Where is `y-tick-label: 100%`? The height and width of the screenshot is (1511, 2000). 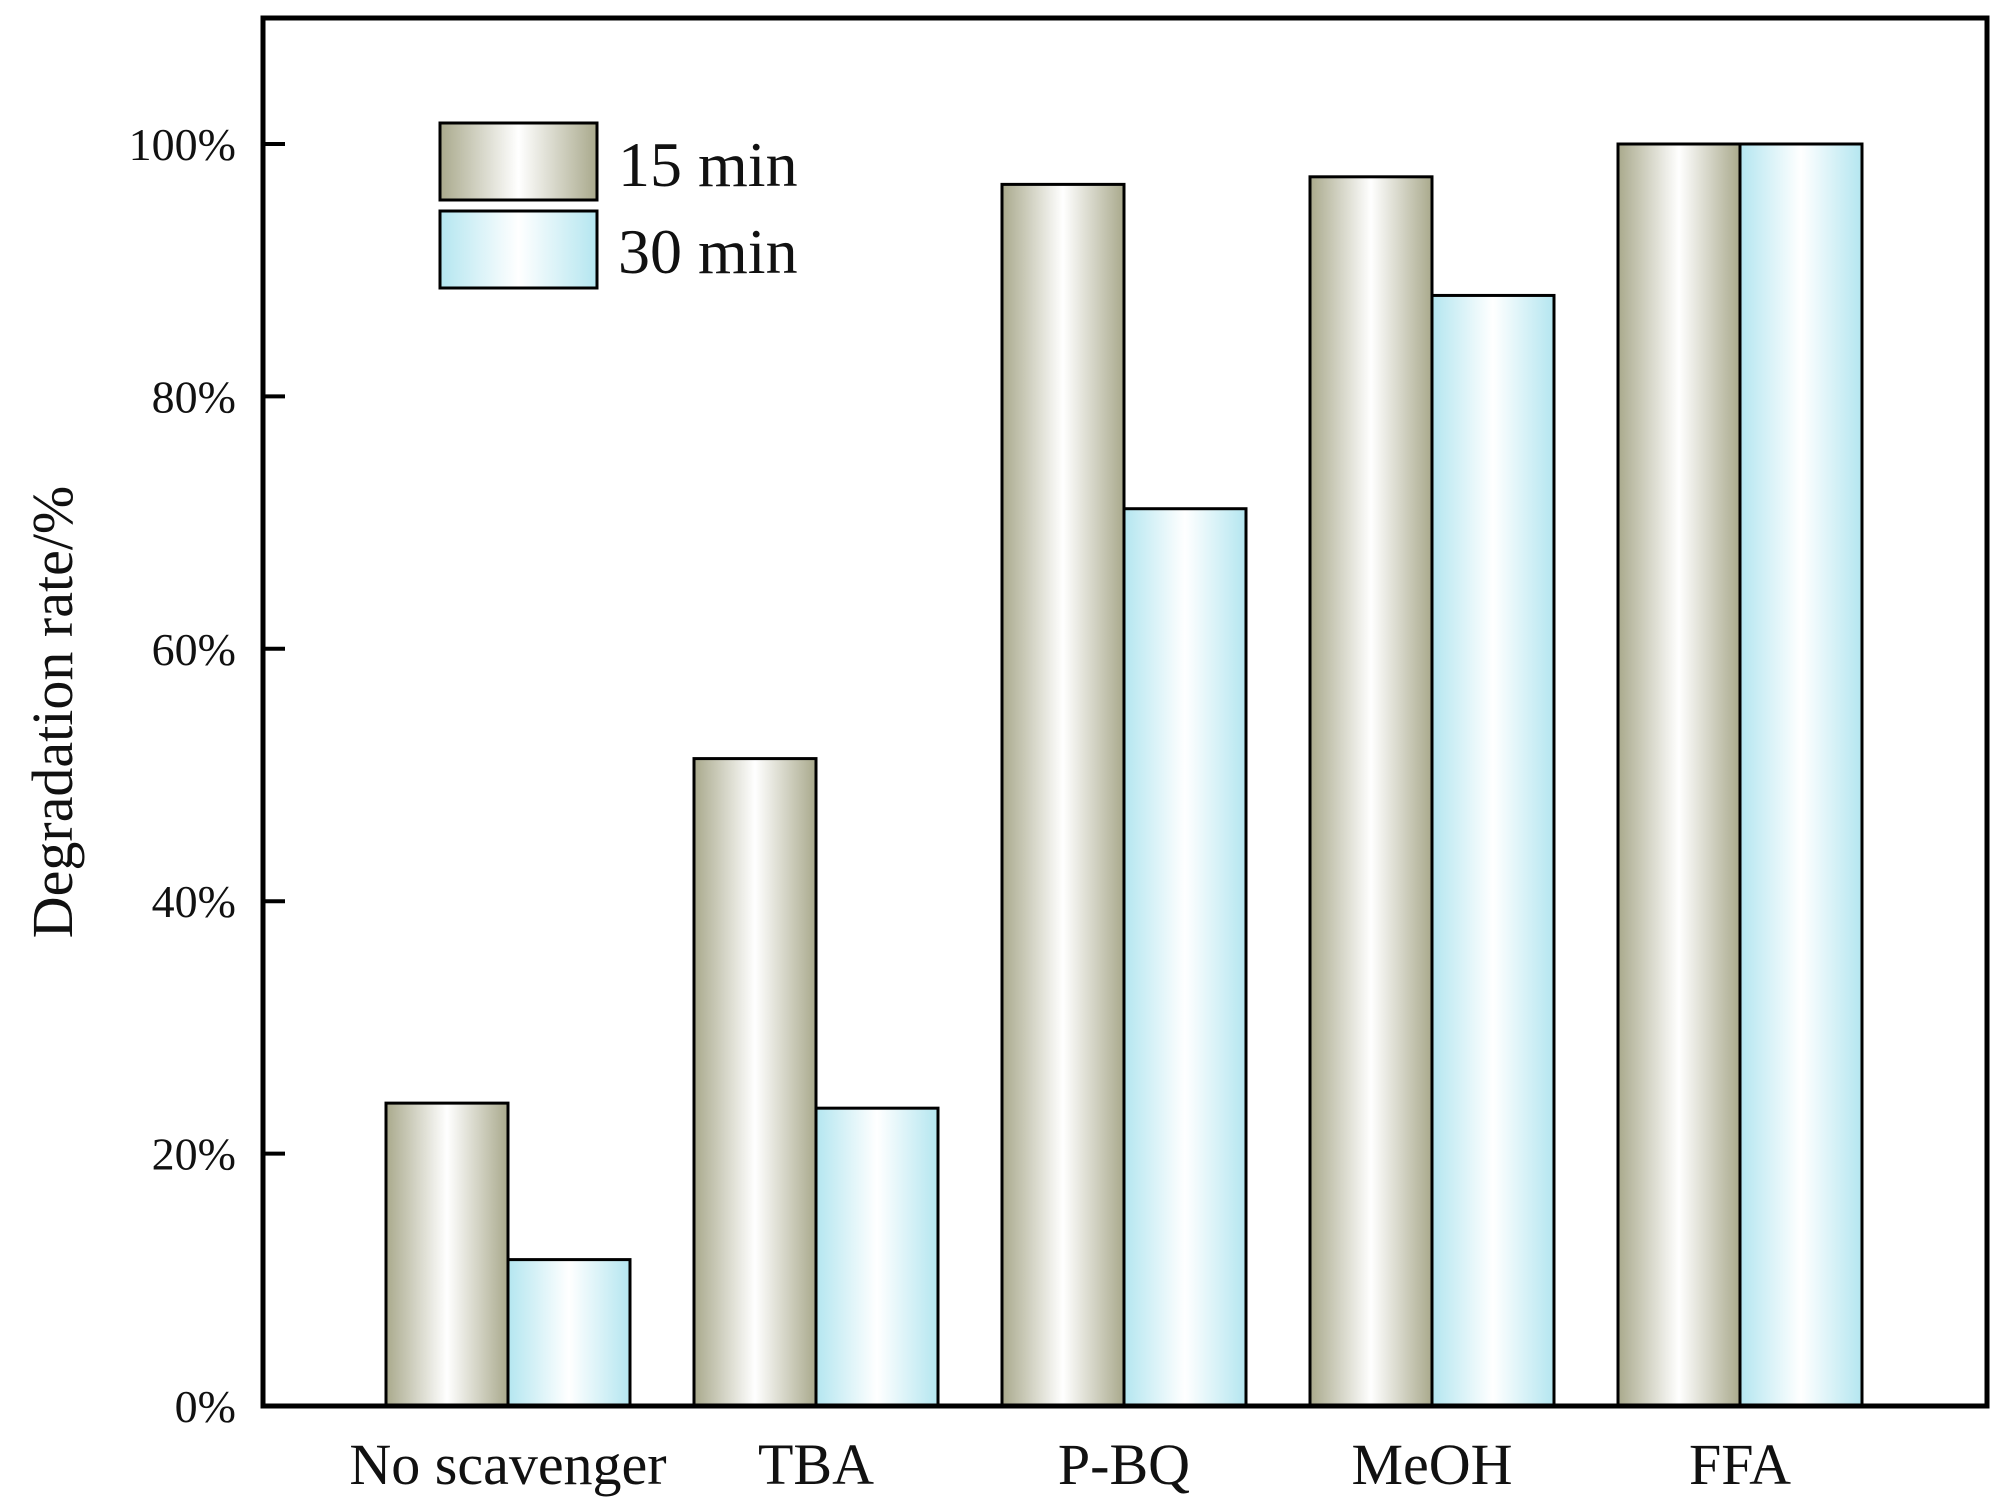 y-tick-label: 100% is located at coordinates (182, 144).